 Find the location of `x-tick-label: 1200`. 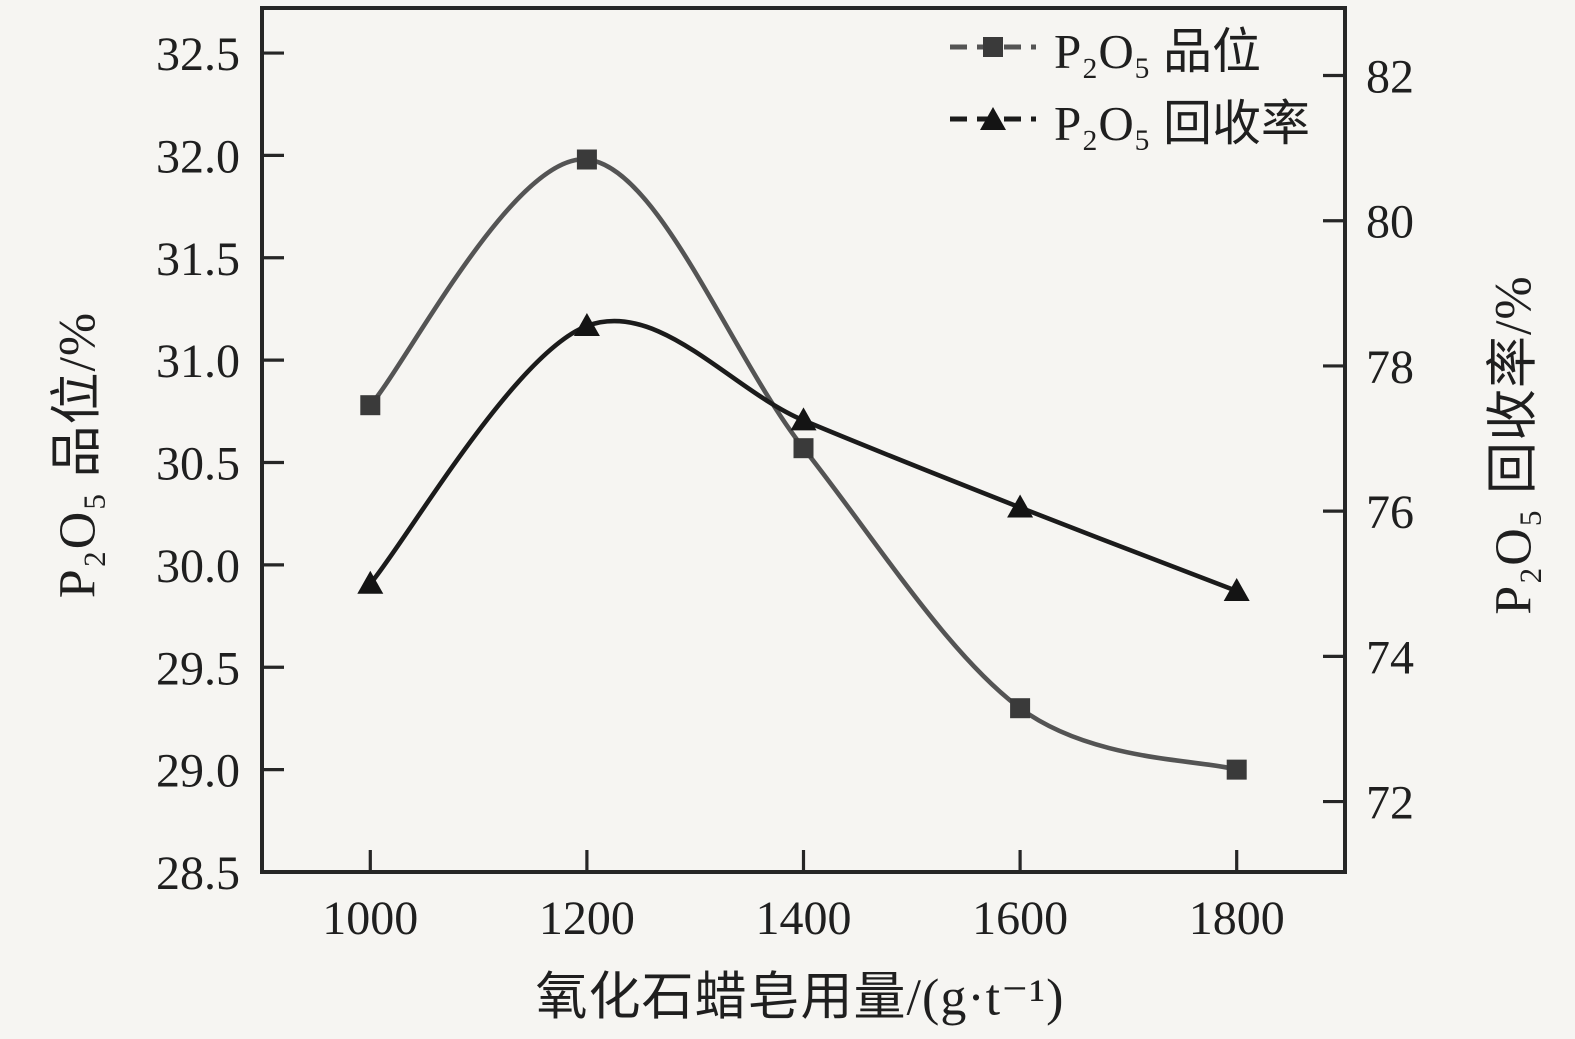

x-tick-label: 1200 is located at coordinates (587, 918).